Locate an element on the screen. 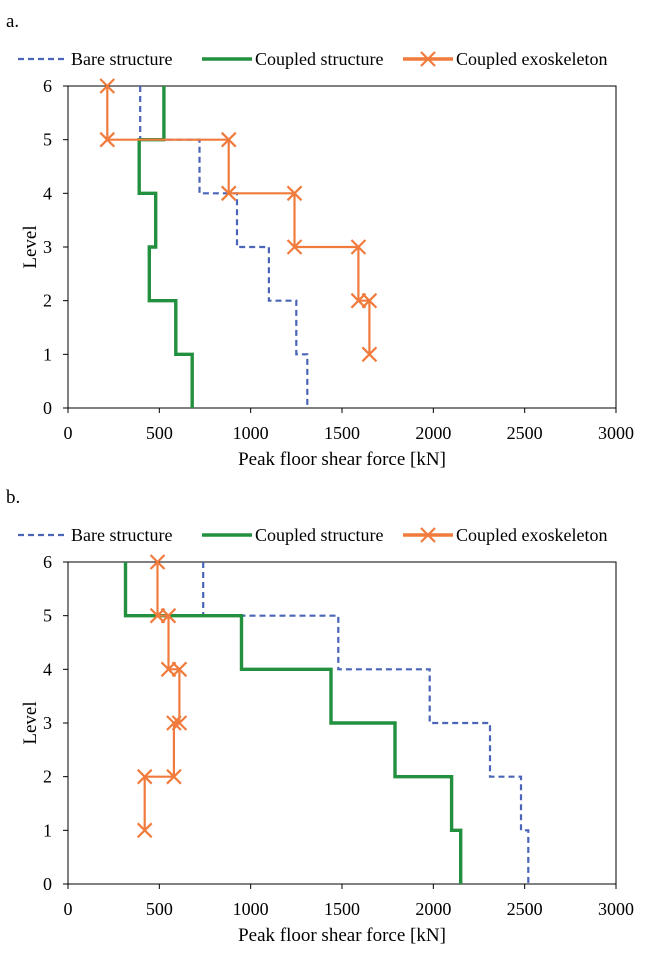 The width and height of the screenshot is (652, 953). panel-label: a. is located at coordinates (12, 21).